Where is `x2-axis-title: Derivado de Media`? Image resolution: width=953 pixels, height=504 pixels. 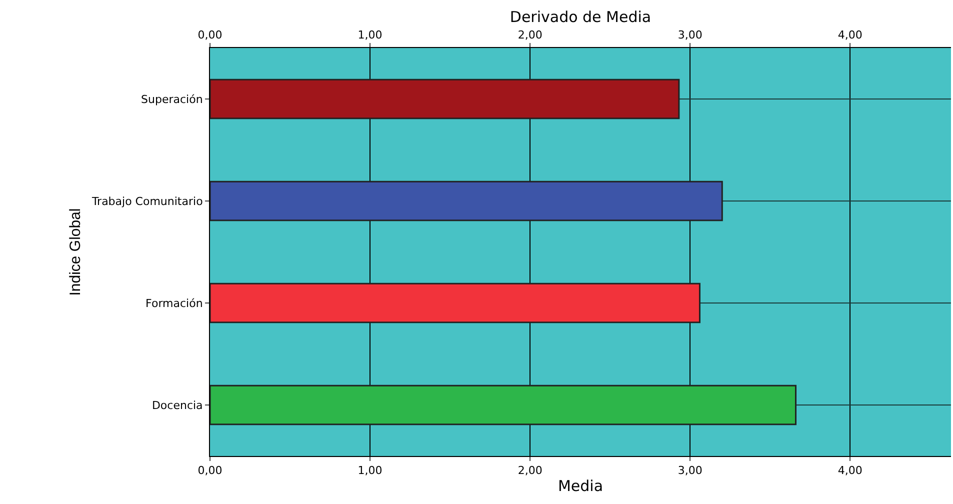 x2-axis-title: Derivado de Media is located at coordinates (581, 17).